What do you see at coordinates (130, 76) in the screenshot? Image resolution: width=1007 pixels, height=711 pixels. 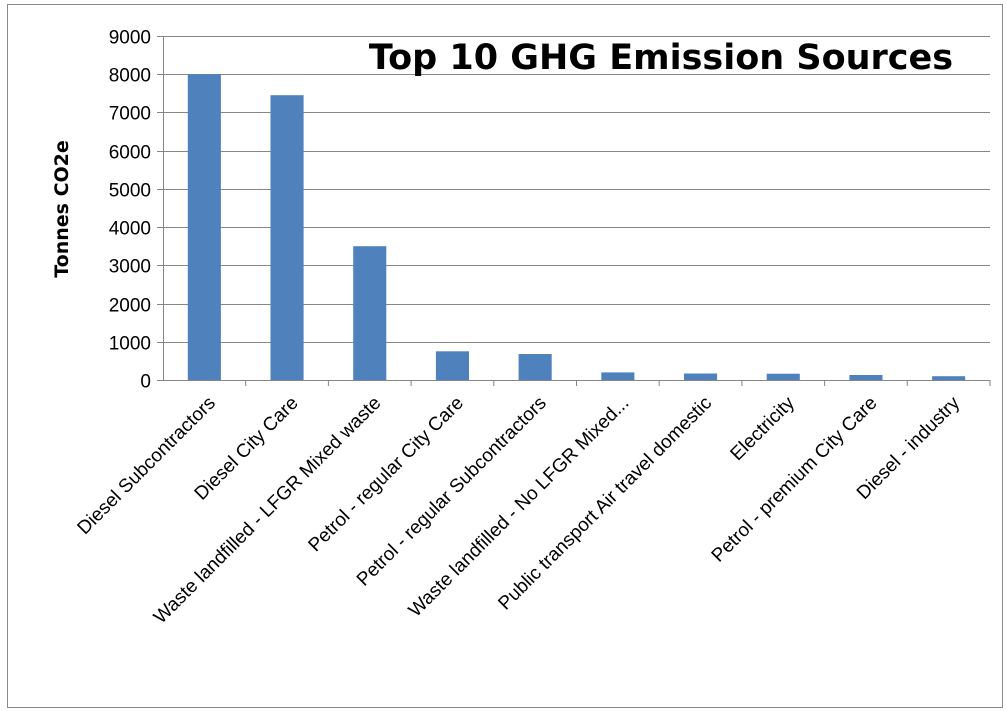 I see `y-tick-label: 8000` at bounding box center [130, 76].